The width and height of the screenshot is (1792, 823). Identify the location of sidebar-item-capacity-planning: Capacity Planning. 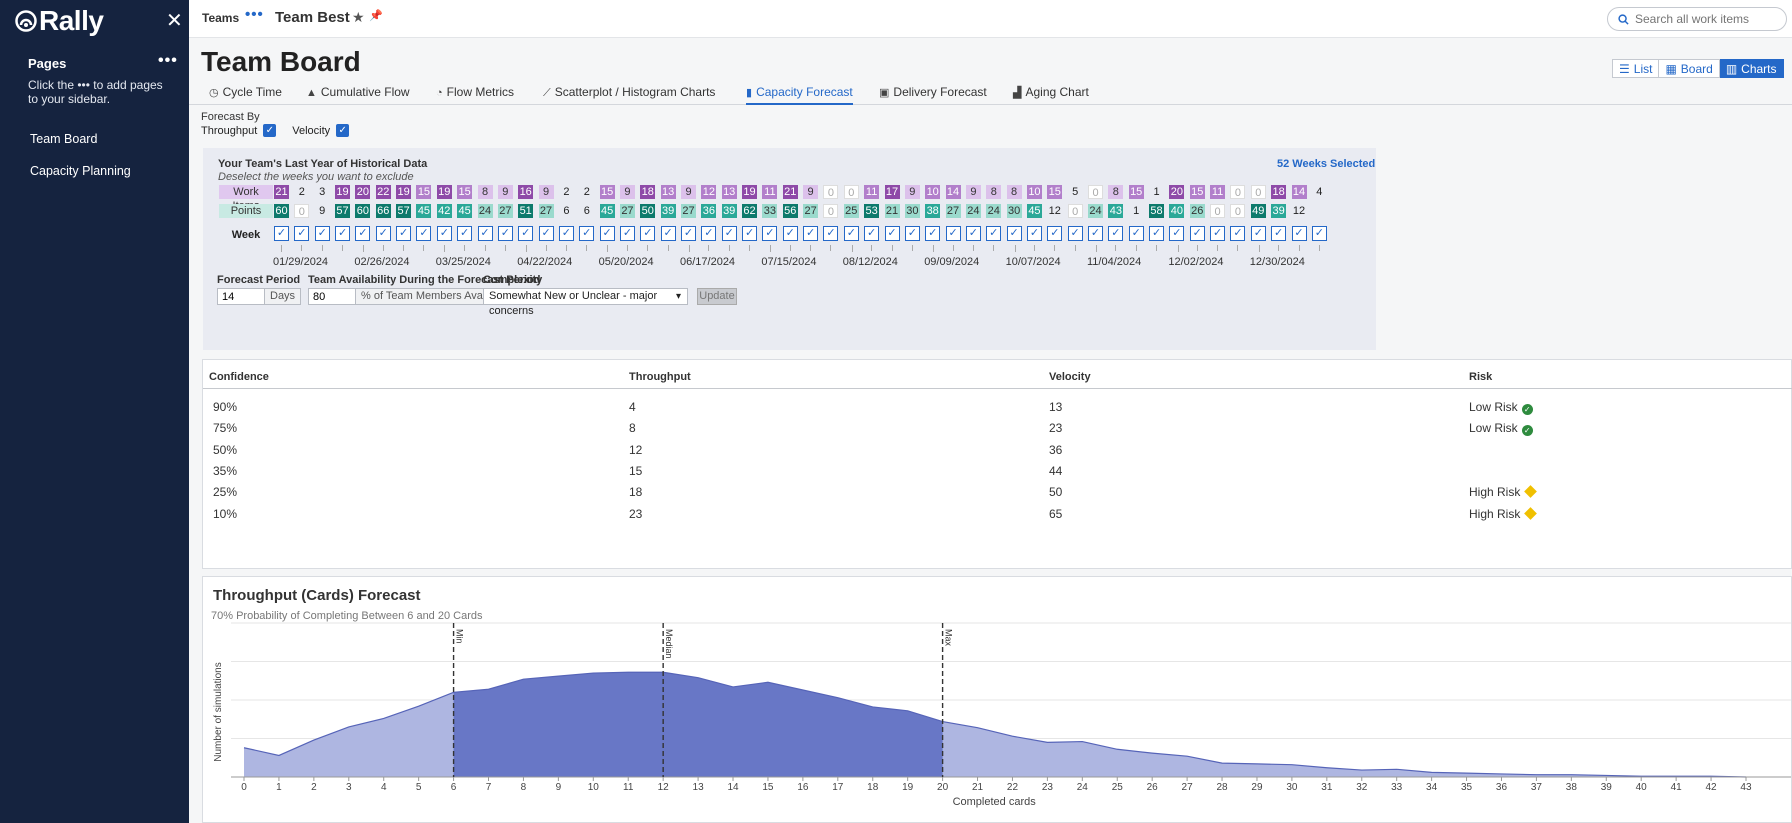
(80, 171).